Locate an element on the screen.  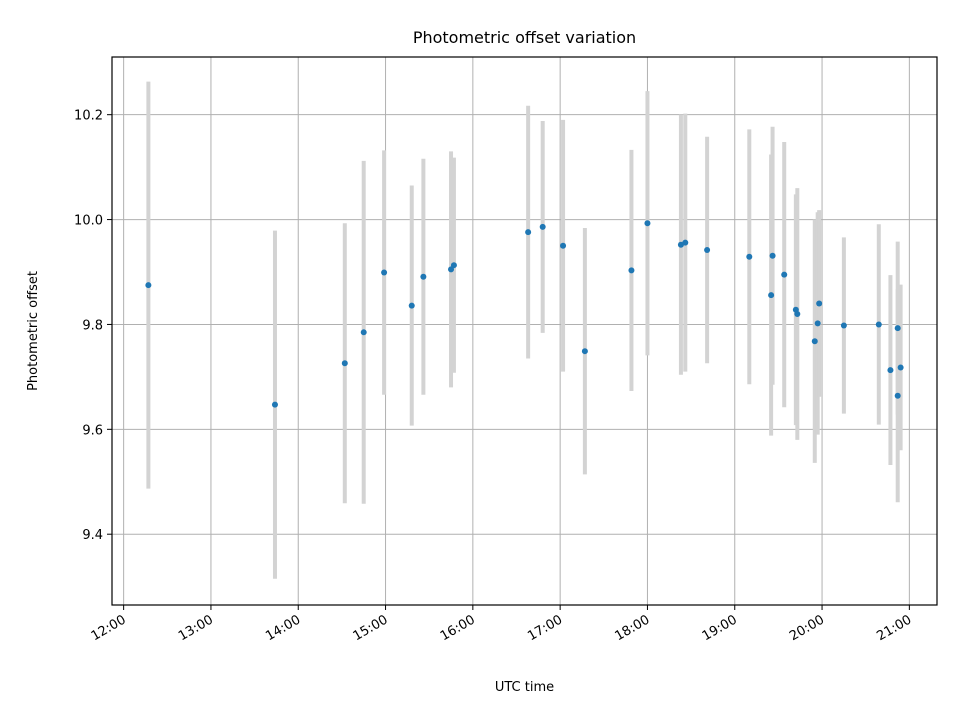
chart-title: Photometric offset variation is located at coordinates (524, 37).